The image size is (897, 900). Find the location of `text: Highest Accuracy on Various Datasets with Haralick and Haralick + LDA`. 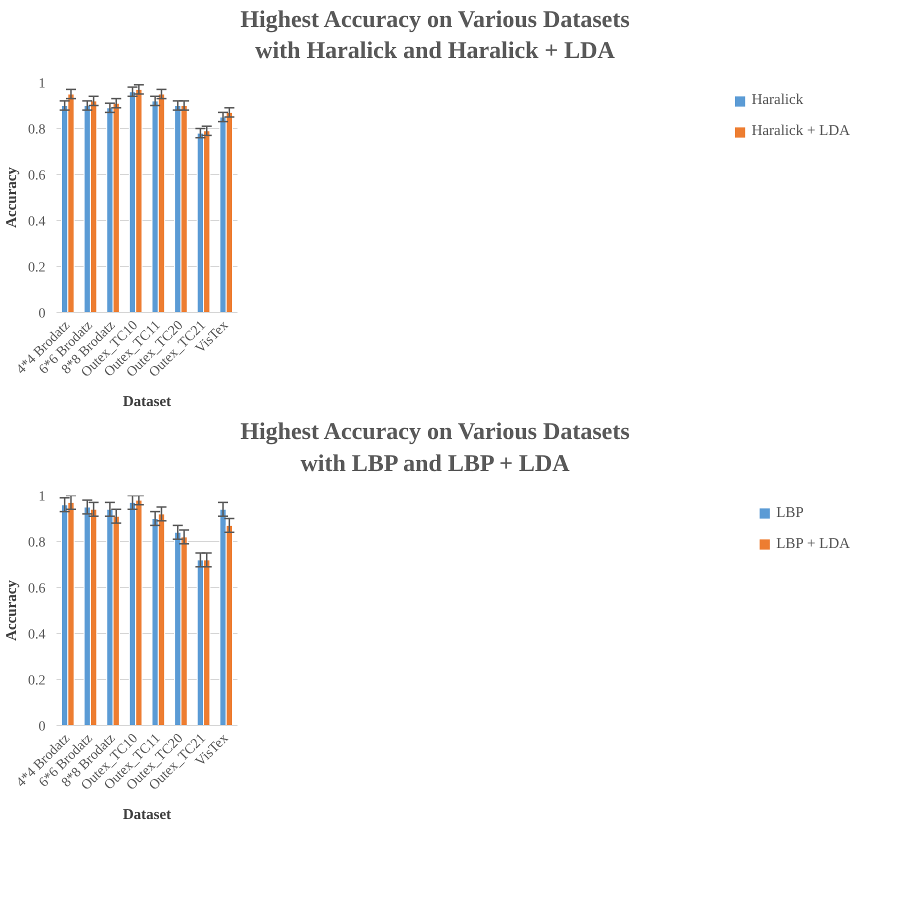

text: Highest Accuracy on Various Datasets with Haralick and Haralick + LDA is located at coordinates (435, 36).